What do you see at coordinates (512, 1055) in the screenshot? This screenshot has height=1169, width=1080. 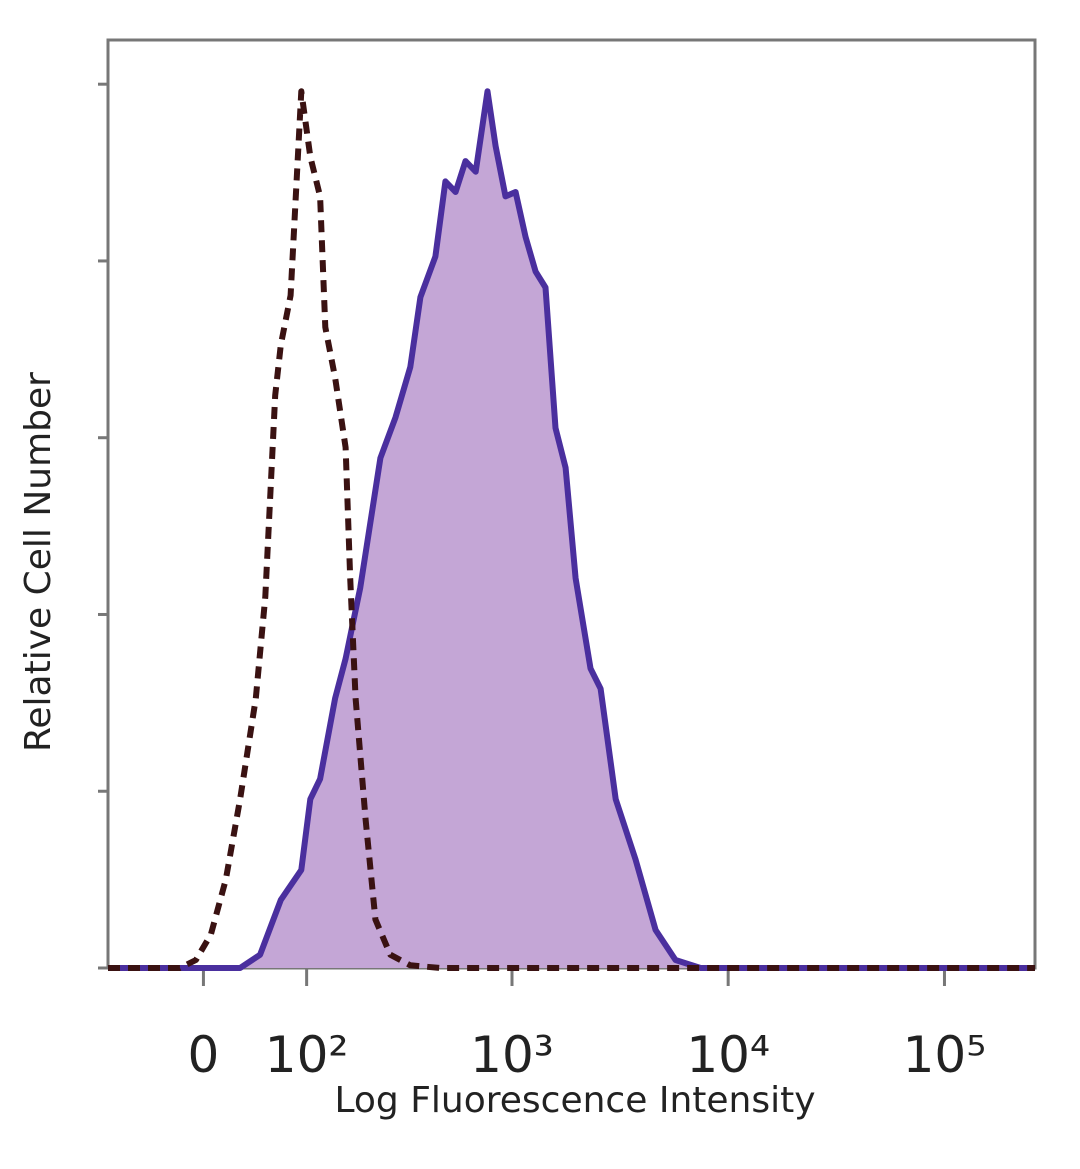 I see `x-tick-label: 10³` at bounding box center [512, 1055].